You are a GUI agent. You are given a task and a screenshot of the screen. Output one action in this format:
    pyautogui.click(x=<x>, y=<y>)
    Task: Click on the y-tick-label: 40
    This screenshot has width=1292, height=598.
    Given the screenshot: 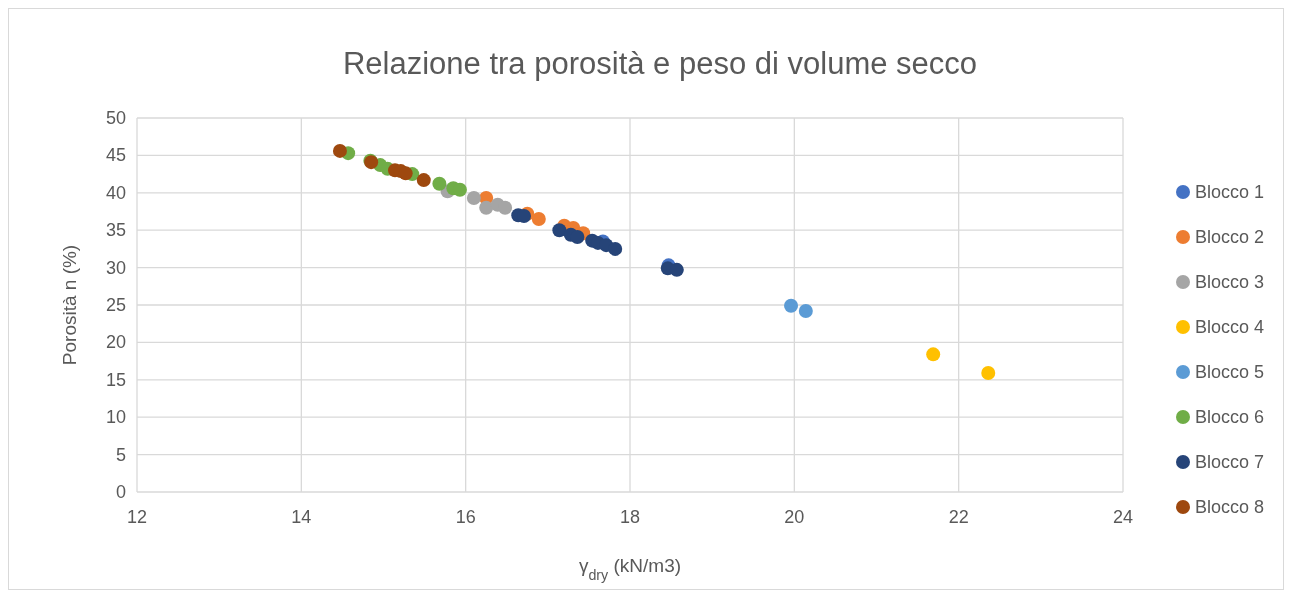 What is the action you would take?
    pyautogui.click(x=115, y=192)
    